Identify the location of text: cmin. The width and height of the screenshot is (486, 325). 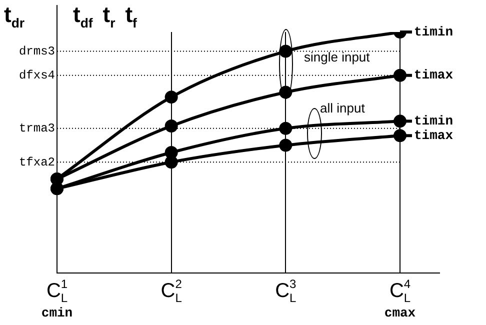
(57, 312).